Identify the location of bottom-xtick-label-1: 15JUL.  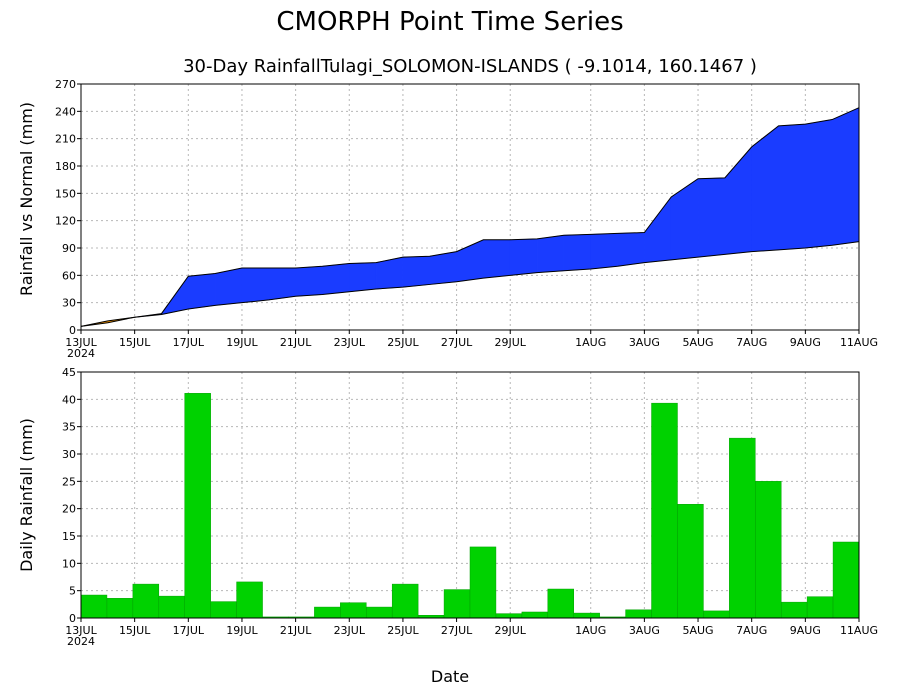
(135, 630).